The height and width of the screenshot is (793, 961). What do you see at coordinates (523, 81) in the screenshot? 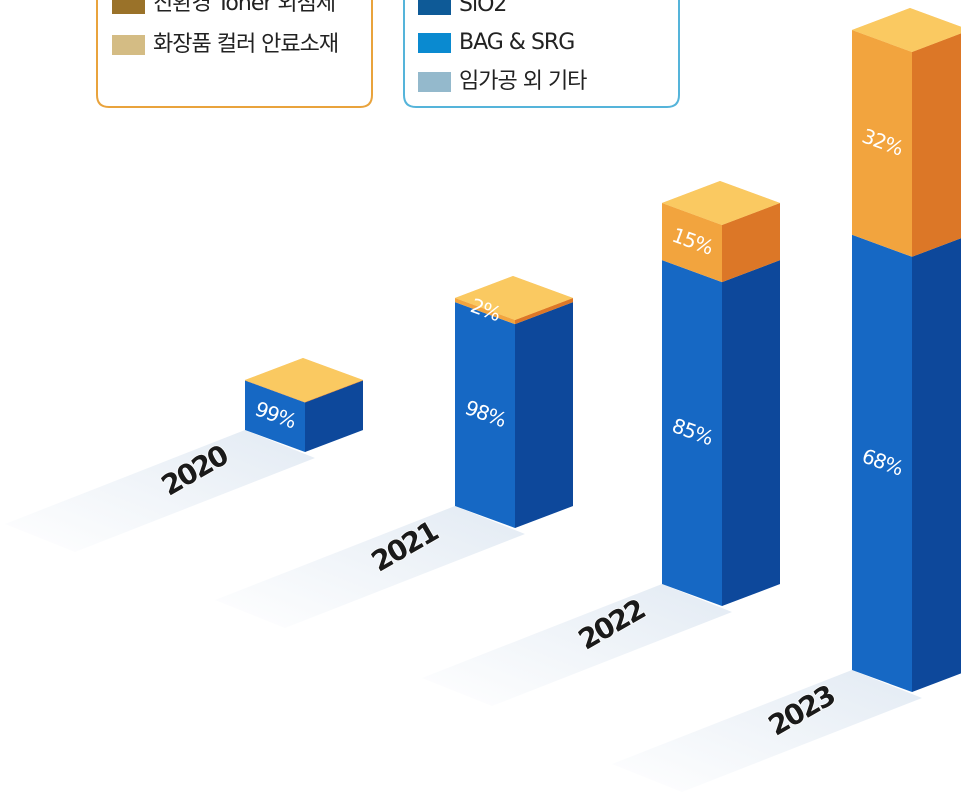
I see `legend-label: 임가공 외 기타` at bounding box center [523, 81].